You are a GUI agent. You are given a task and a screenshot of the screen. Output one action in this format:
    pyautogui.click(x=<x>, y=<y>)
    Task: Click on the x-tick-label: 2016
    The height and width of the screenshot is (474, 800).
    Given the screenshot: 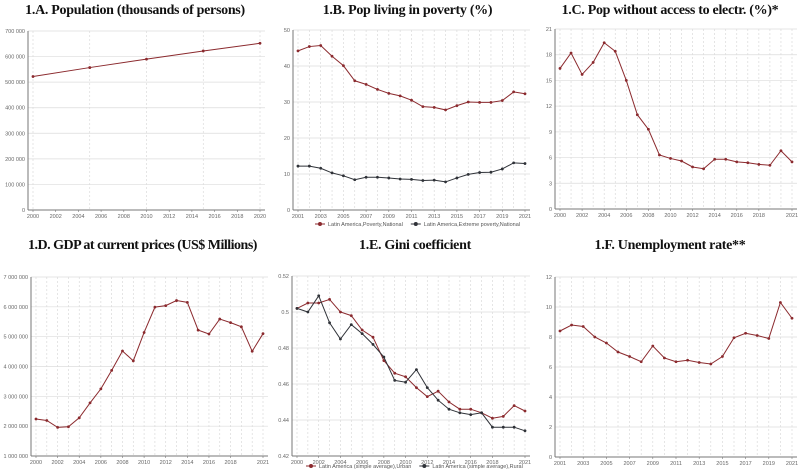 What is the action you would take?
    pyautogui.click(x=214, y=217)
    